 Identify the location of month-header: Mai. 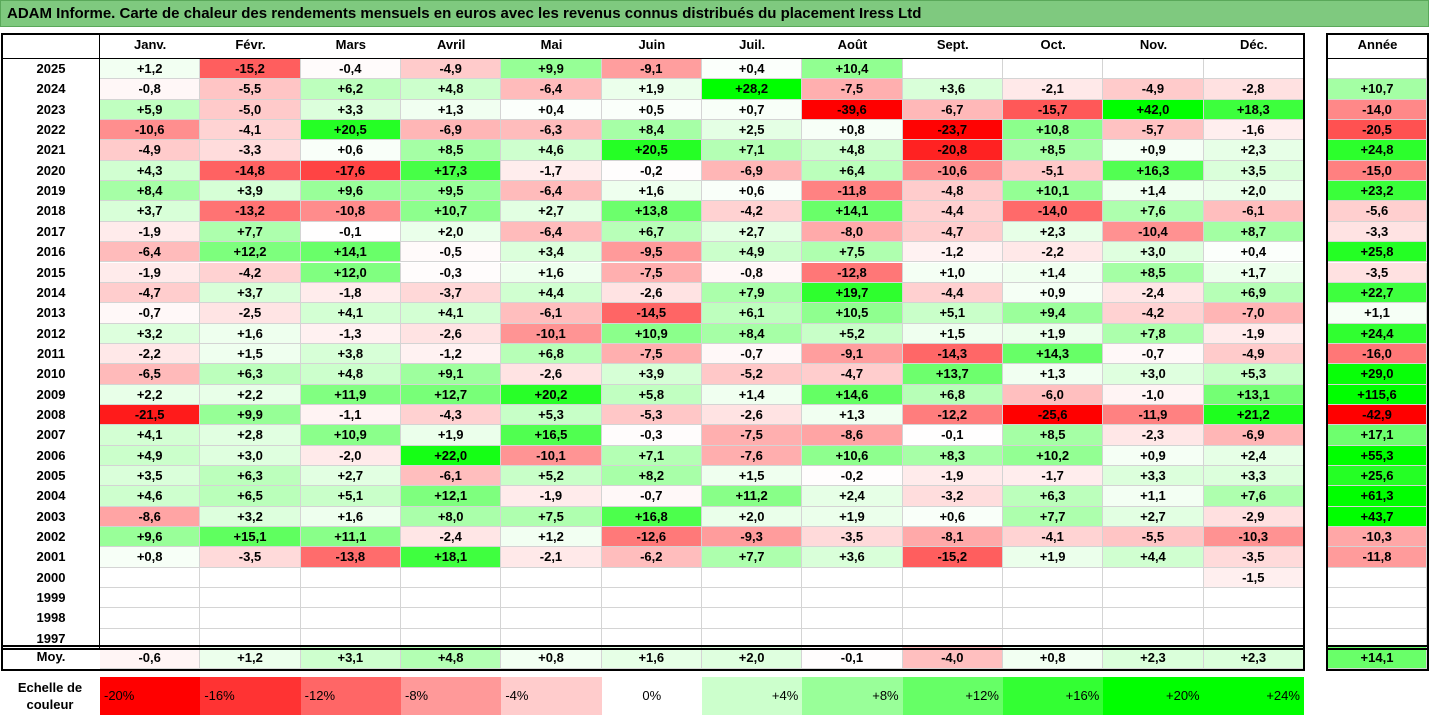
(551, 44).